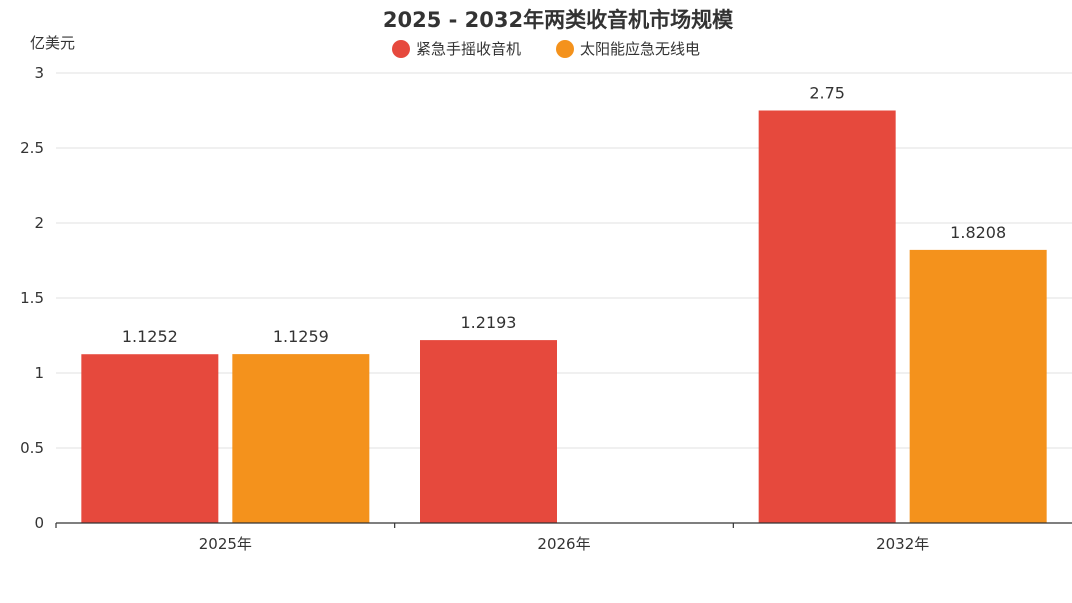  Describe the element at coordinates (546, 49) in the screenshot. I see `legend: 紧急手摇收音机 太阳能应急无线电` at that location.